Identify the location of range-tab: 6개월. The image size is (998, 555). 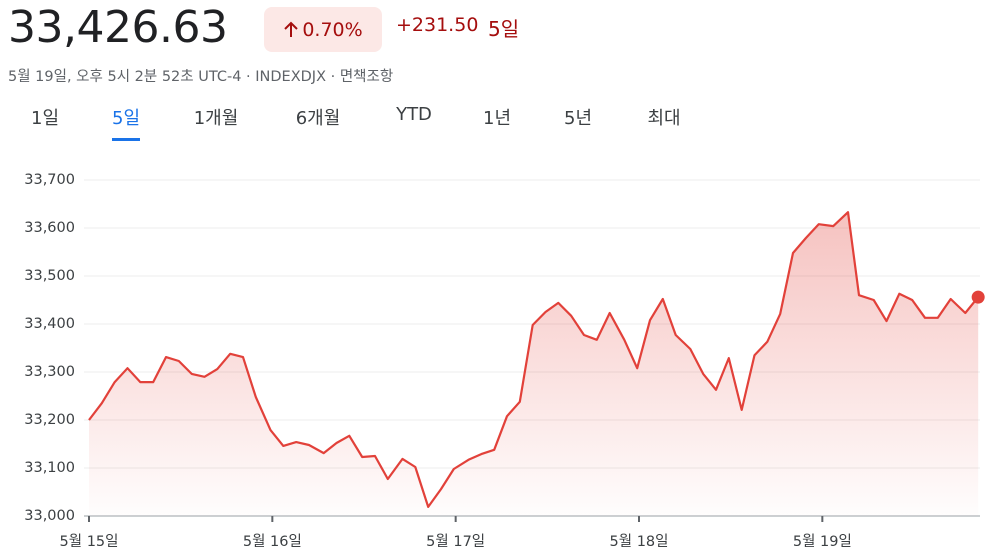
(318, 118).